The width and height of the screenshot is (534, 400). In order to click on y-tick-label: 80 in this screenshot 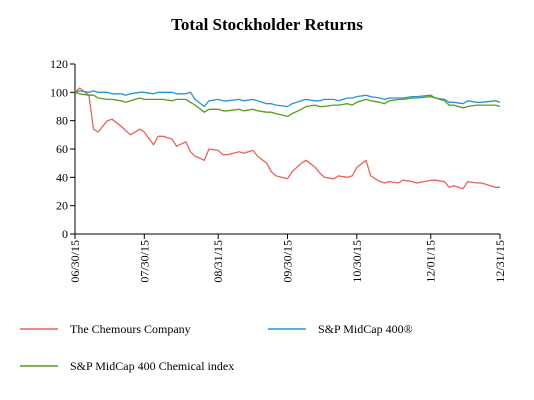, I will do `click(62, 121)`.